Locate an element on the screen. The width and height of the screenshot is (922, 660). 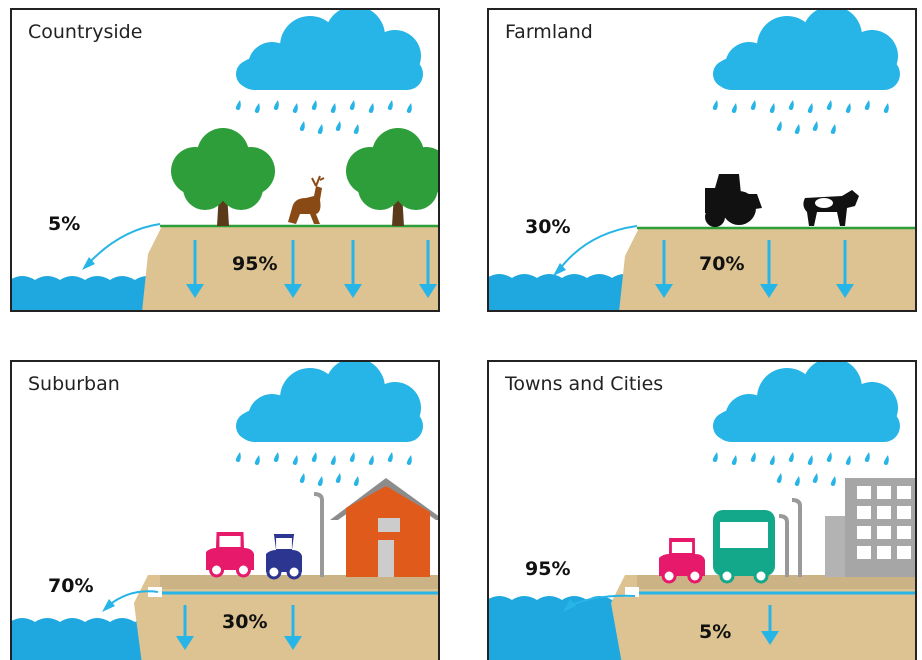
bus-window is located at coordinates (744, 535).